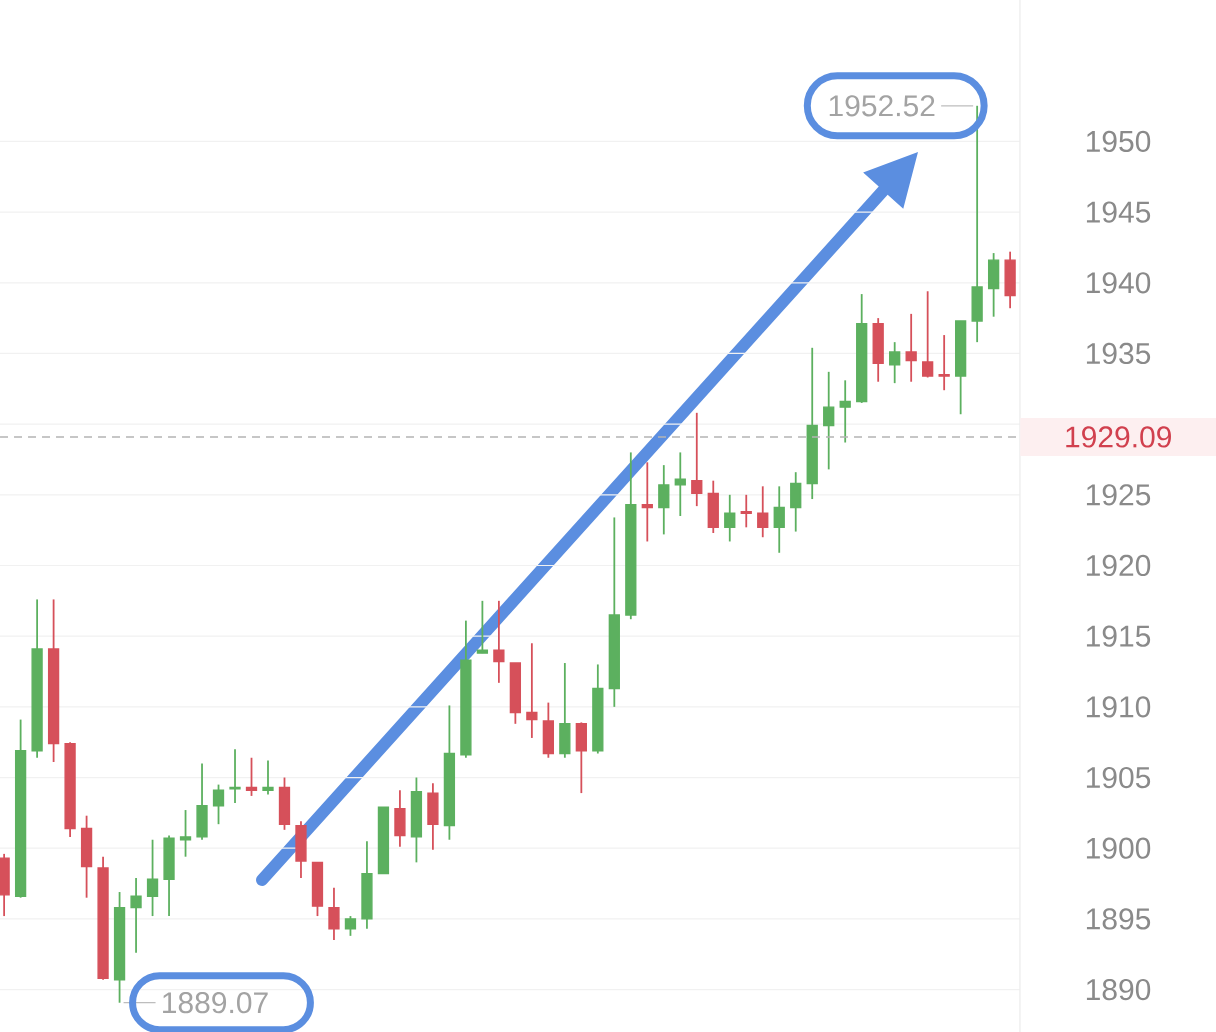 The image size is (1216, 1032). I want to click on y-tick-label: 1890, so click(1118, 989).